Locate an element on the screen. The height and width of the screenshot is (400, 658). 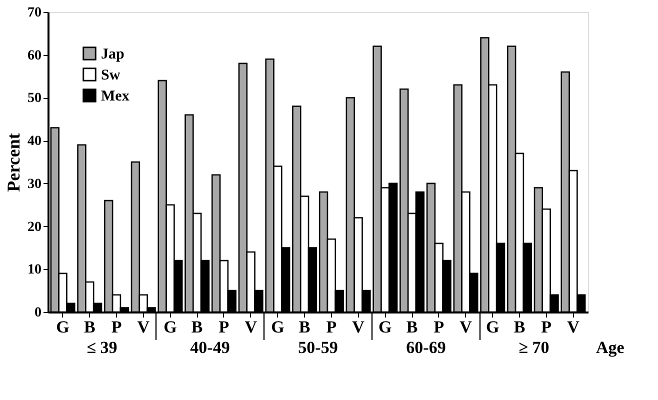
y-tick-label: 70 is located at coordinates (35, 13).